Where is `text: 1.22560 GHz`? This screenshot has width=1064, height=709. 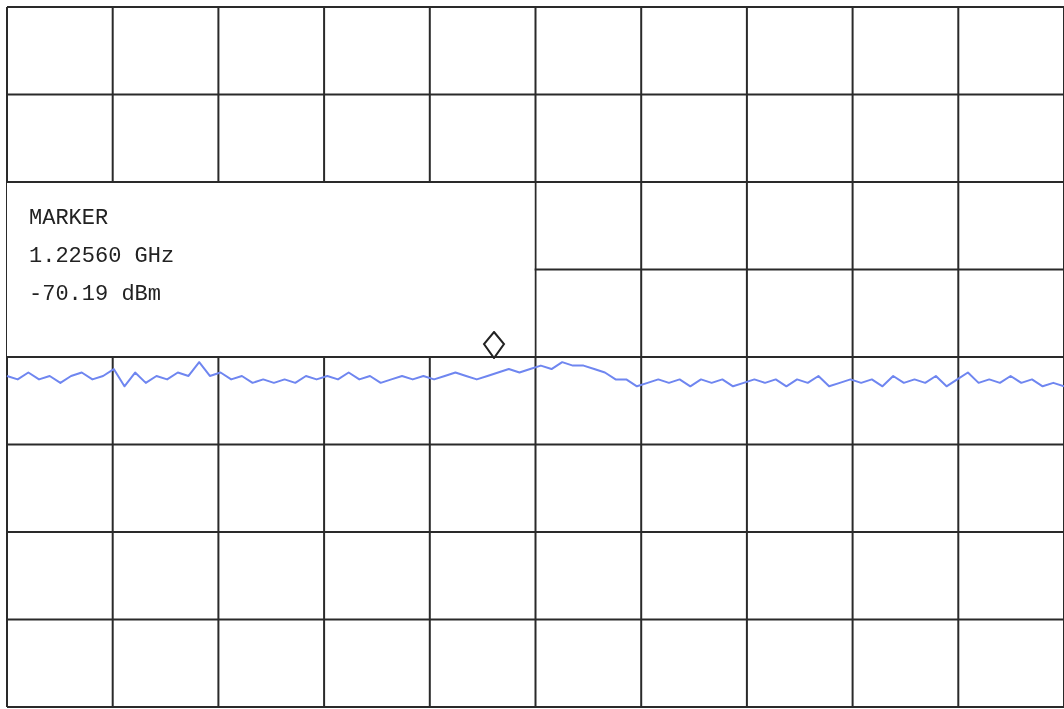 text: 1.22560 GHz is located at coordinates (102, 256).